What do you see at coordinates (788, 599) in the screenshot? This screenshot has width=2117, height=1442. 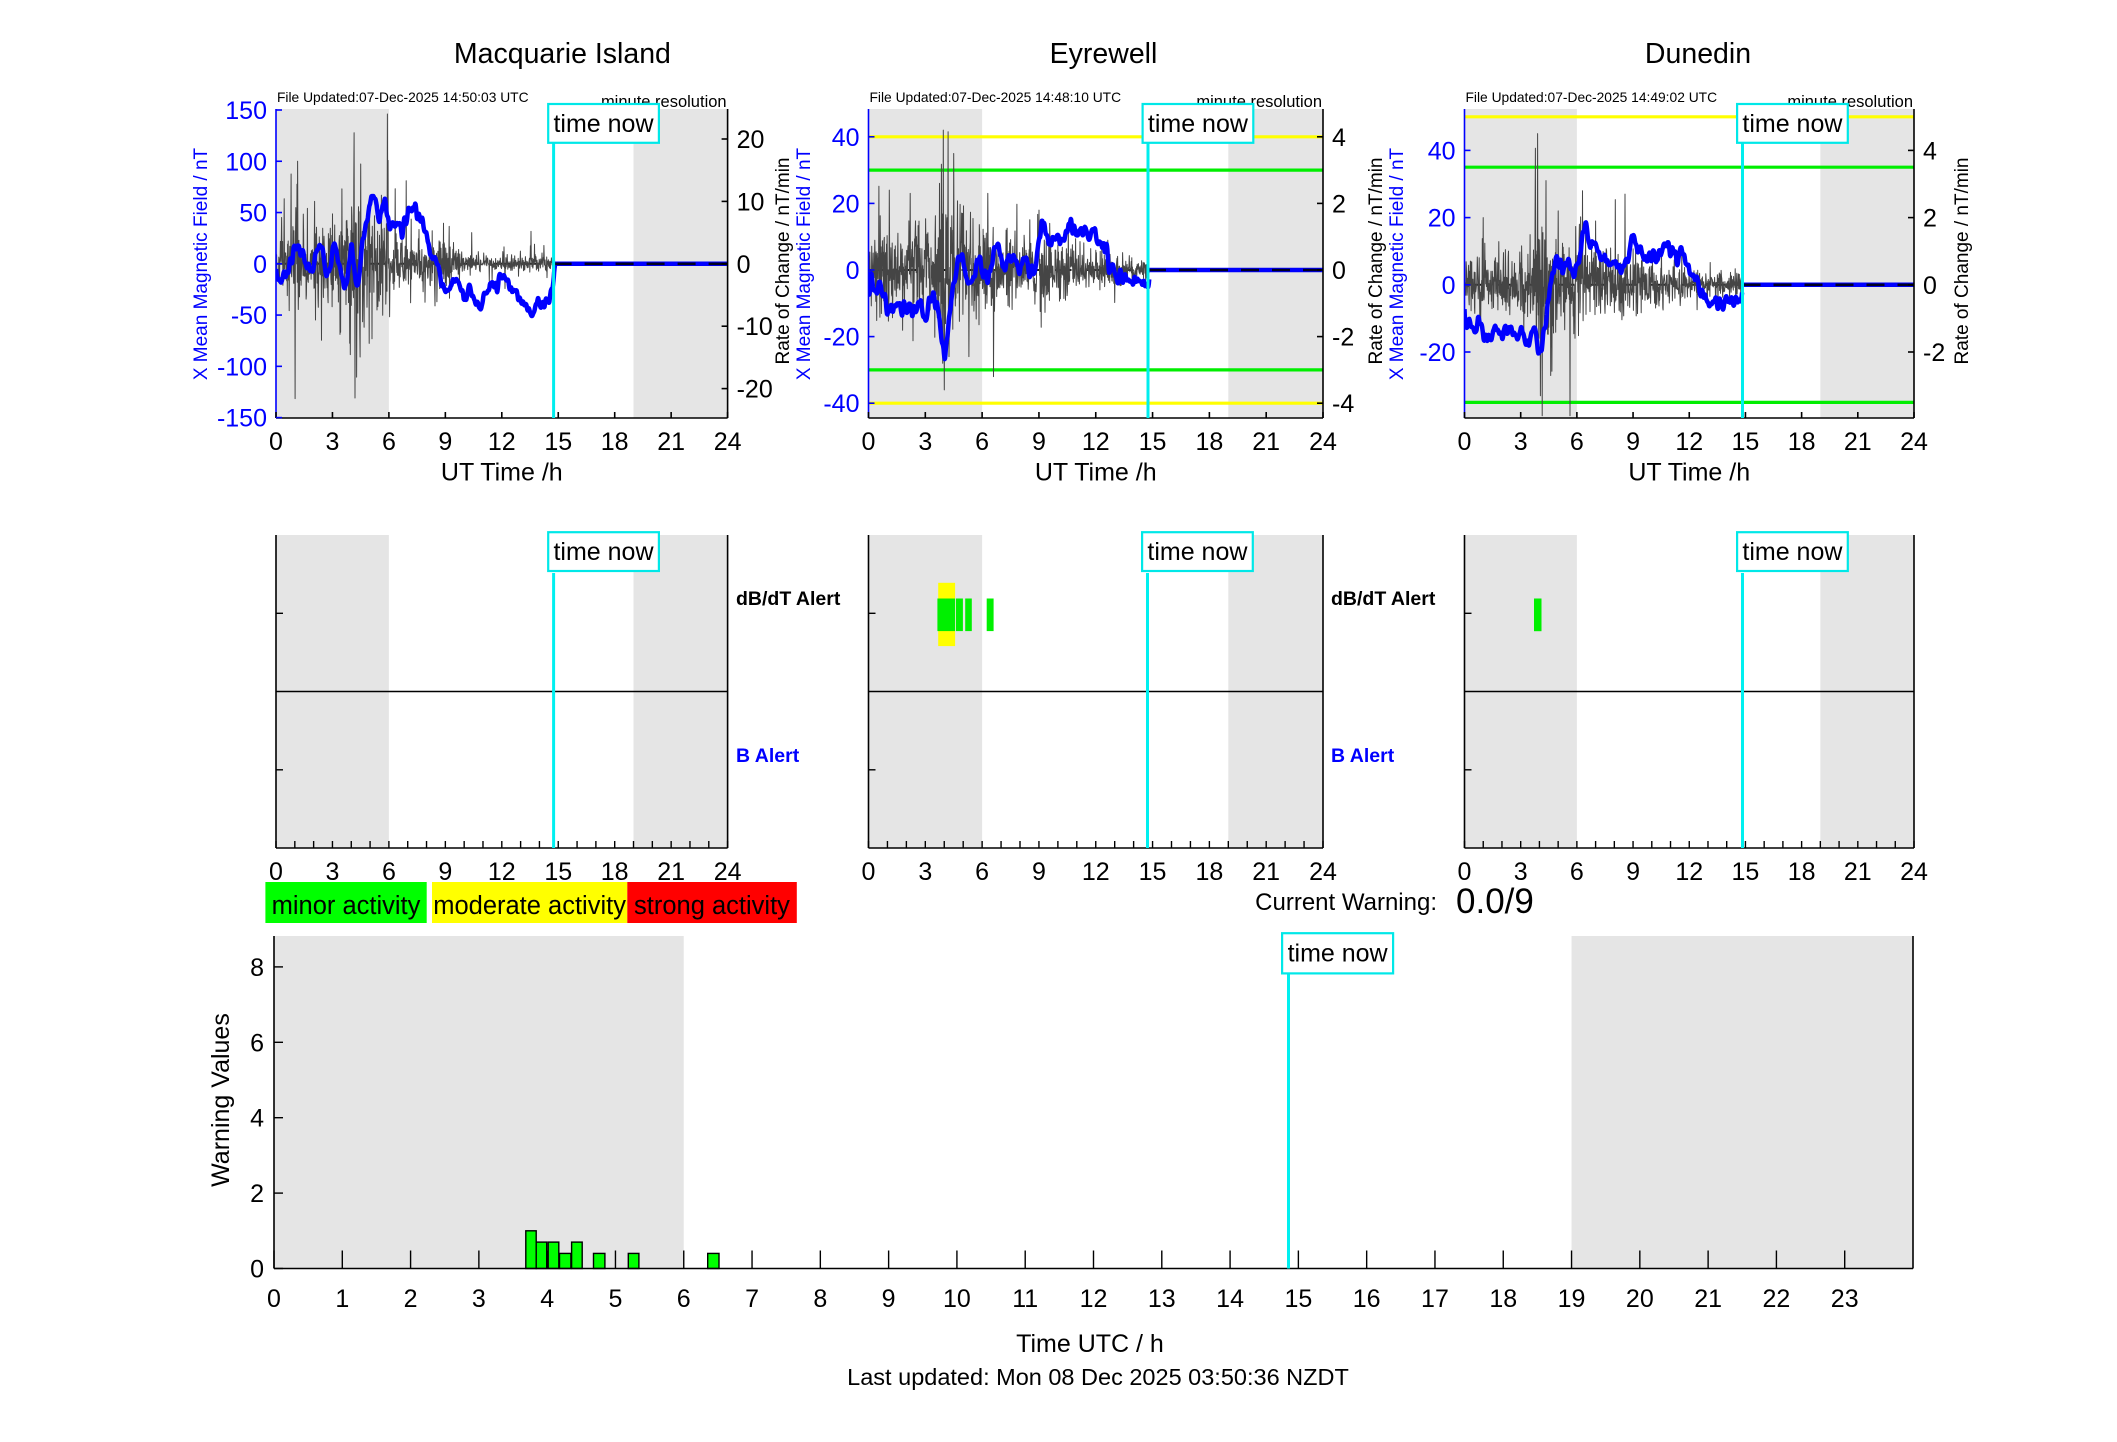 I see `svg-text: dB/dT Alert` at bounding box center [788, 599].